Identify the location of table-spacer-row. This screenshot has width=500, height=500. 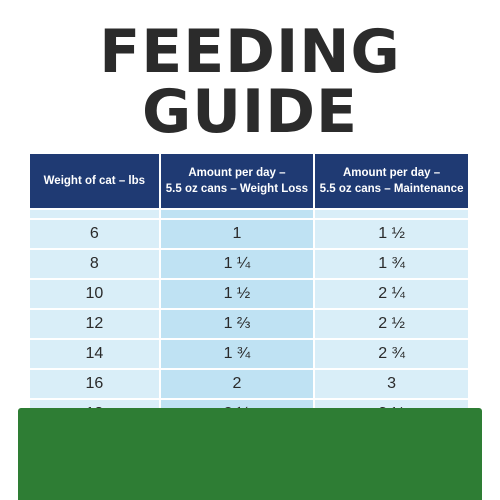
(249, 214).